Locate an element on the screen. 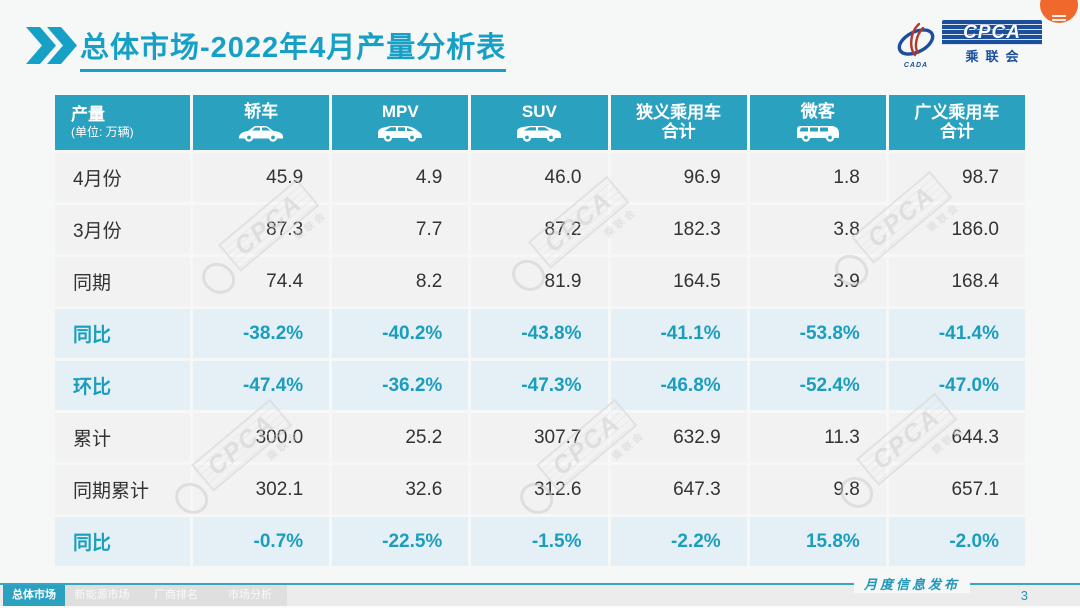 Image resolution: width=1080 pixels, height=608 pixels. table-cell: 98.7 is located at coordinates (956, 177).